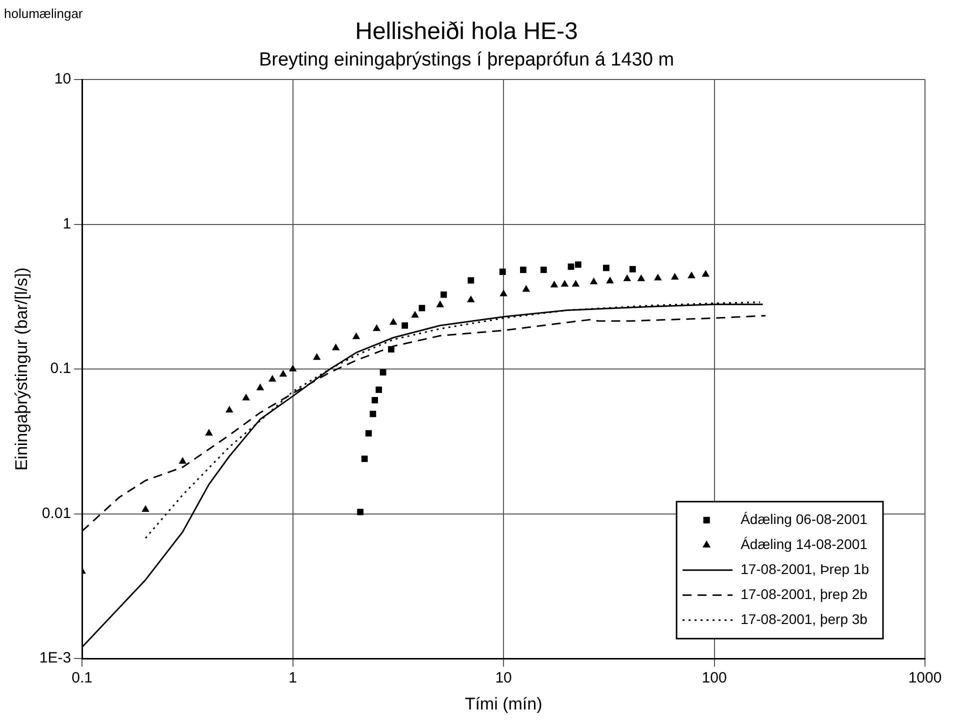  I want to click on y-tick-label: 1, so click(67, 223).